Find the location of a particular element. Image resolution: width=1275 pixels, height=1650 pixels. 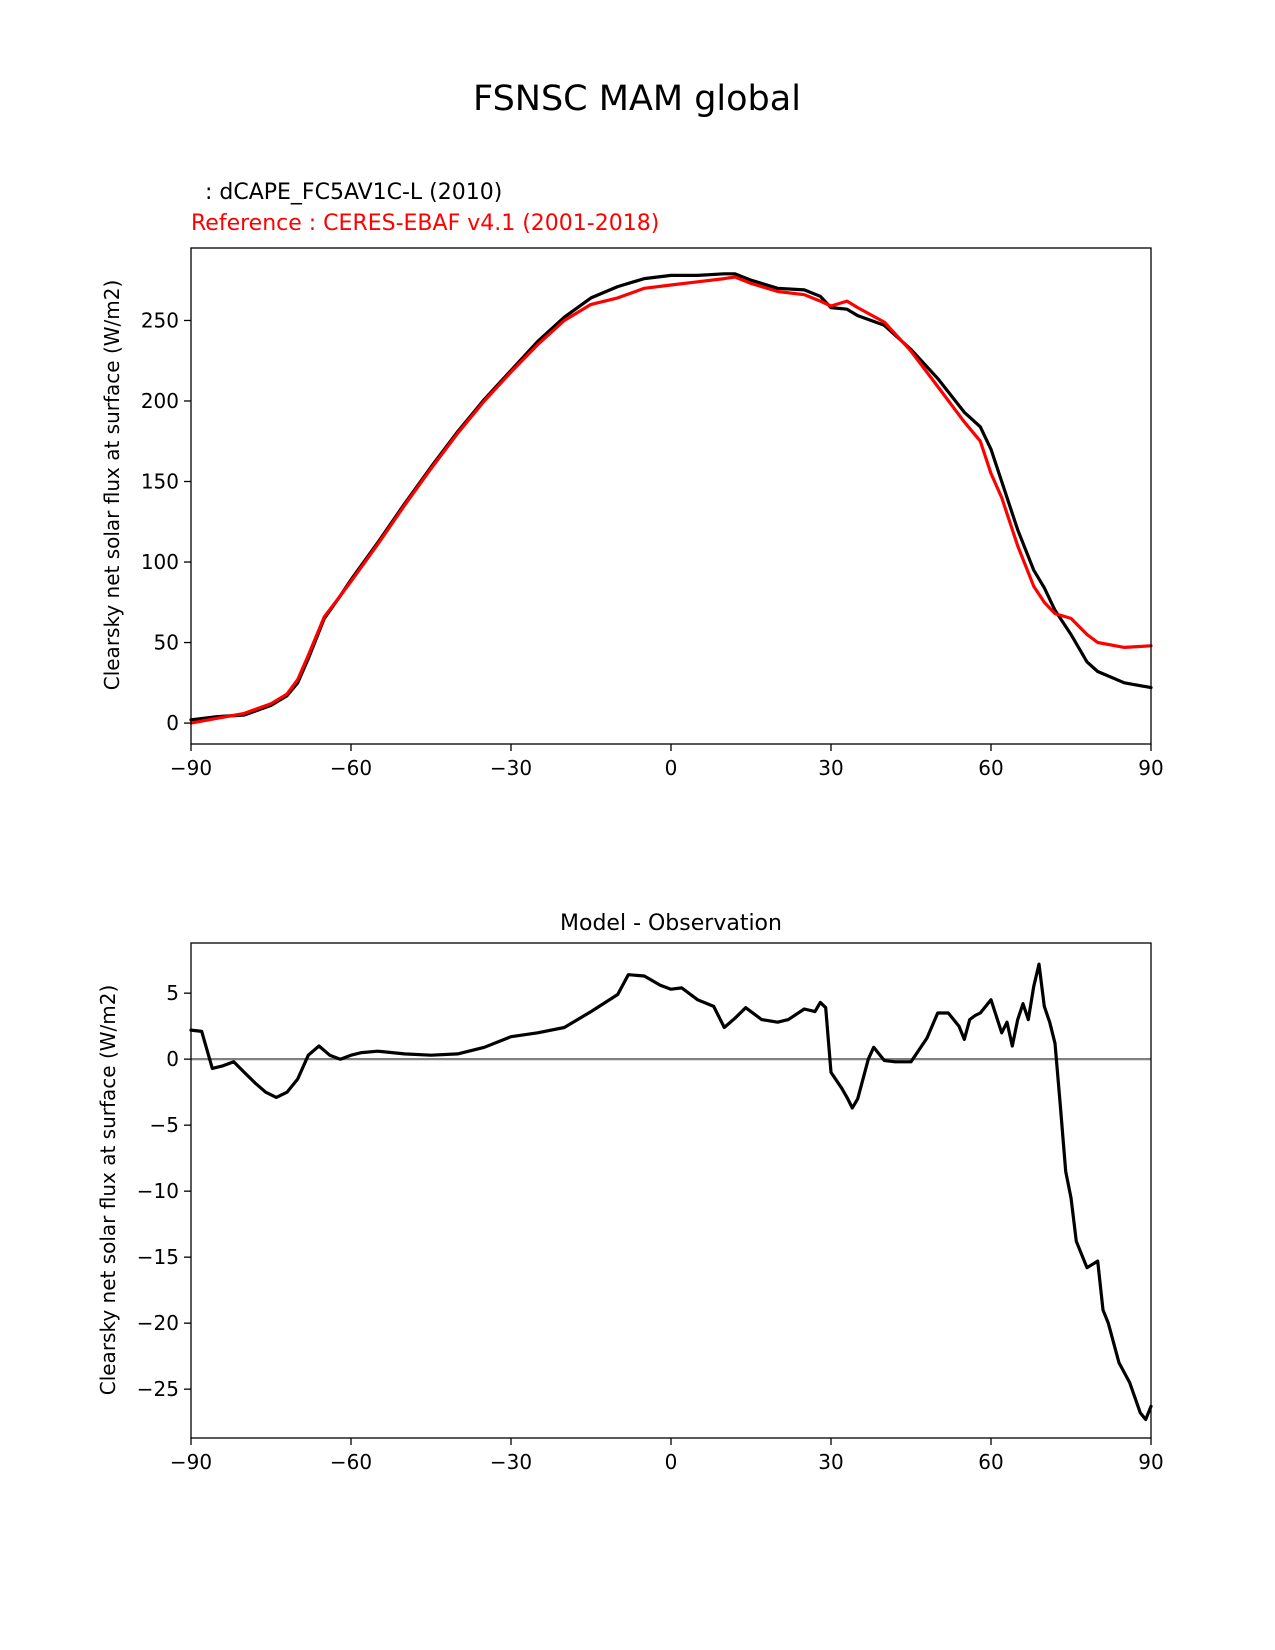

y-tick-label: −10 is located at coordinates (158, 1191).